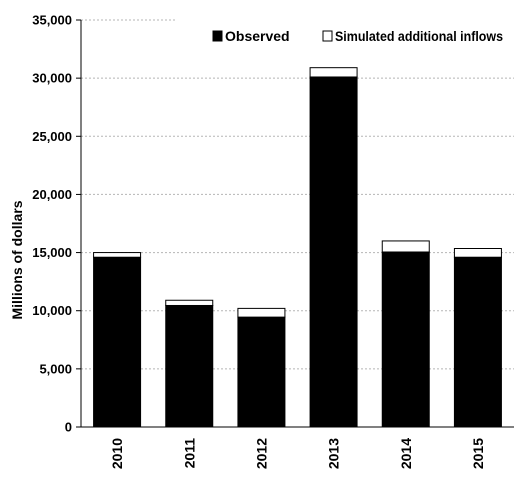 Image resolution: width=518 pixels, height=492 pixels. Describe the element at coordinates (327, 36) in the screenshot. I see `legend-swatch-simulated` at that location.